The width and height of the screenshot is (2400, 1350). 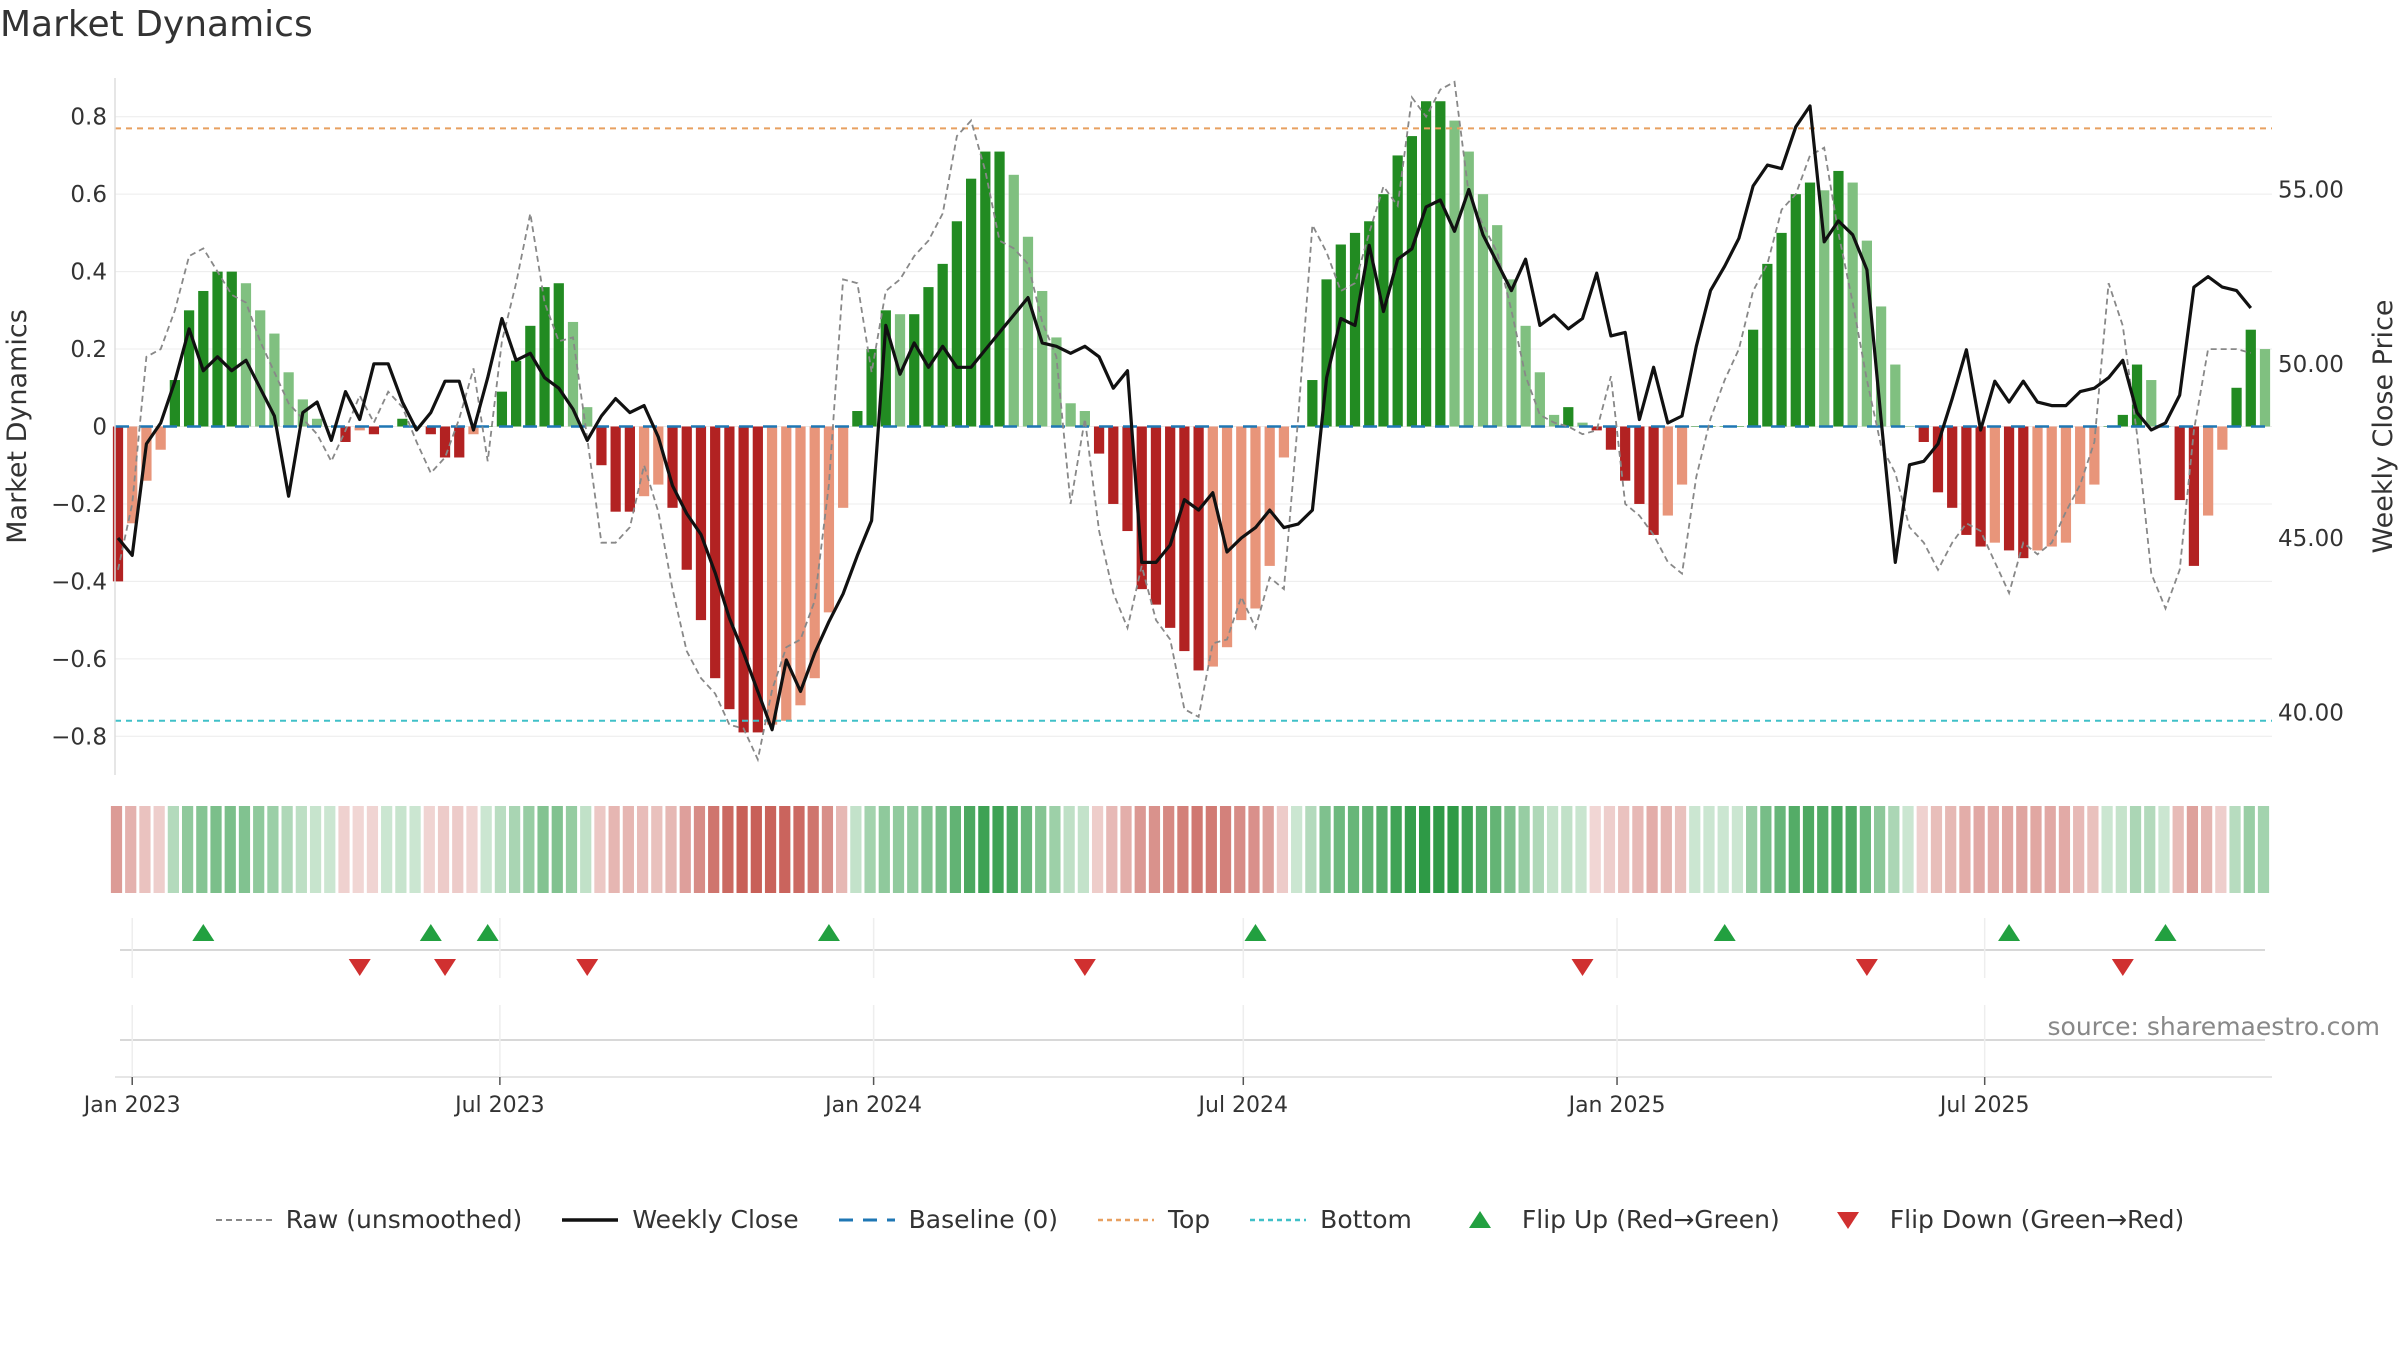 What do you see at coordinates (1193, 1041) in the screenshot?
I see `empty-bottom-panel` at bounding box center [1193, 1041].